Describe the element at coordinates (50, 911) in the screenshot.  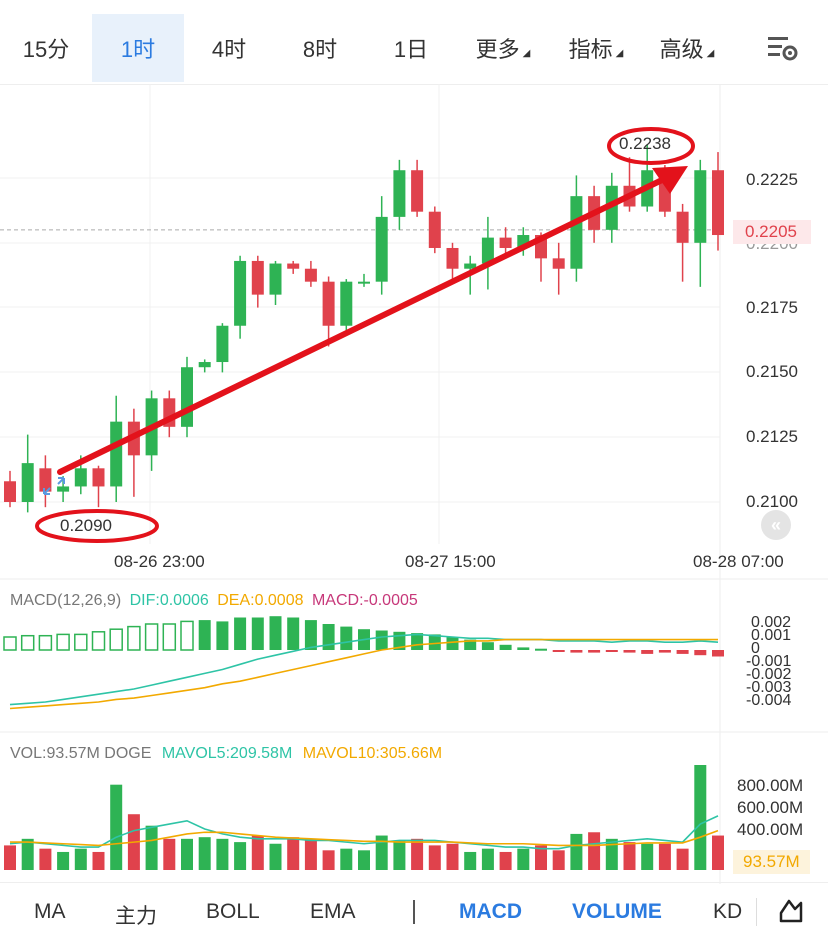
I see `indicator-ma: MA` at that location.